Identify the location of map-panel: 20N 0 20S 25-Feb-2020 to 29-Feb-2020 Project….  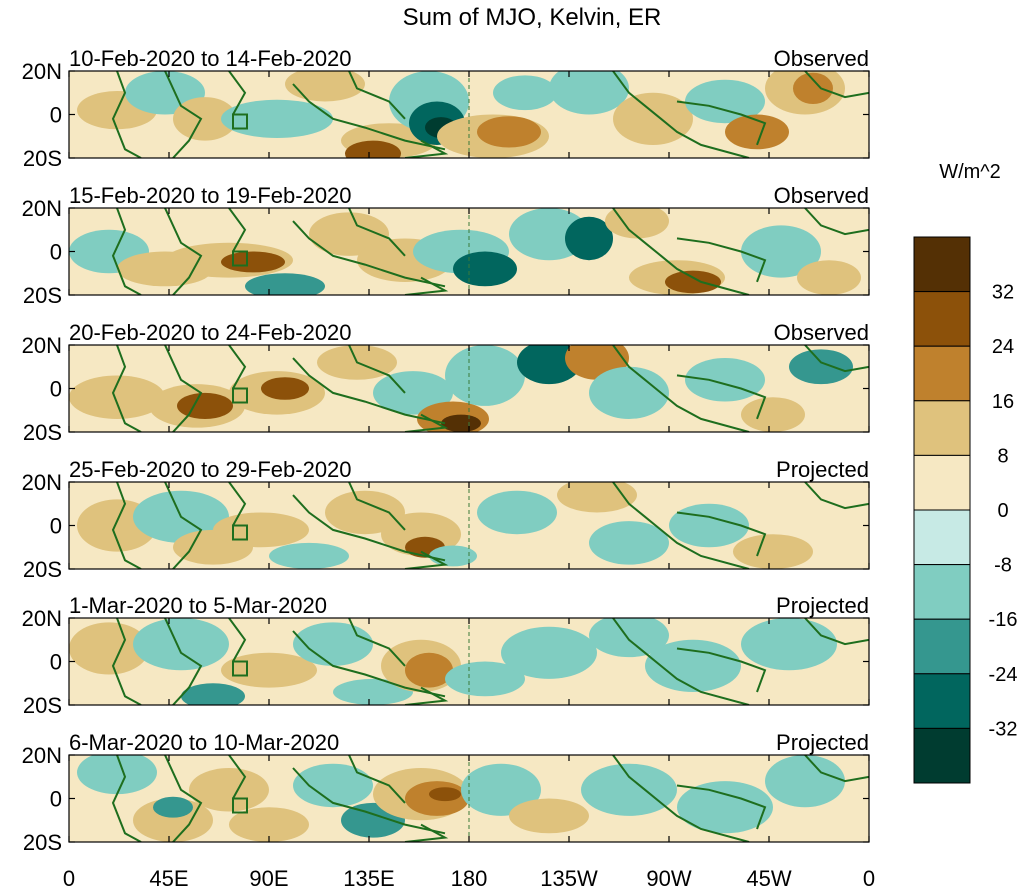
(446, 519).